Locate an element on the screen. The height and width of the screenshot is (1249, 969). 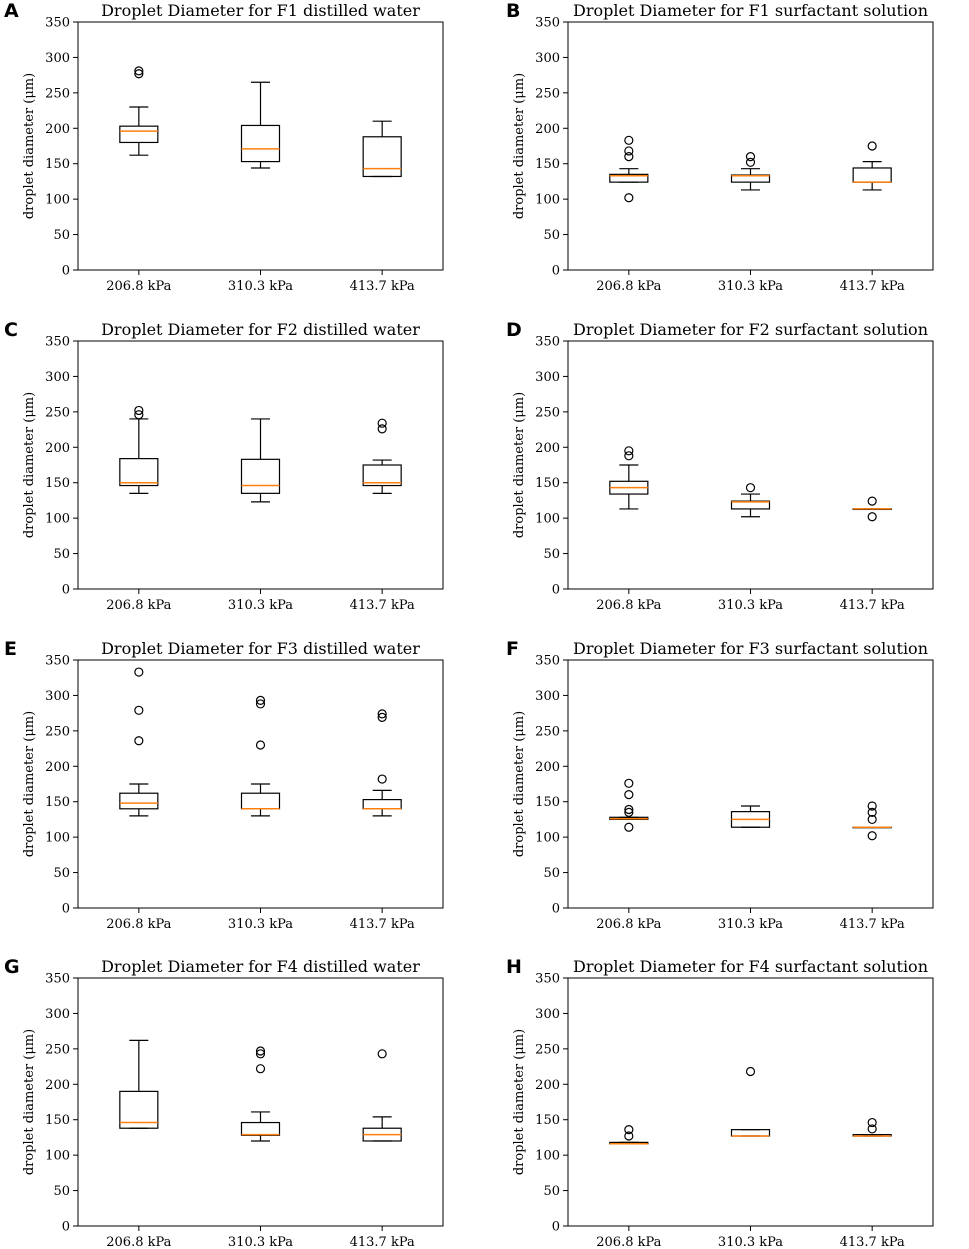
panel-letter: F is located at coordinates (512, 649).